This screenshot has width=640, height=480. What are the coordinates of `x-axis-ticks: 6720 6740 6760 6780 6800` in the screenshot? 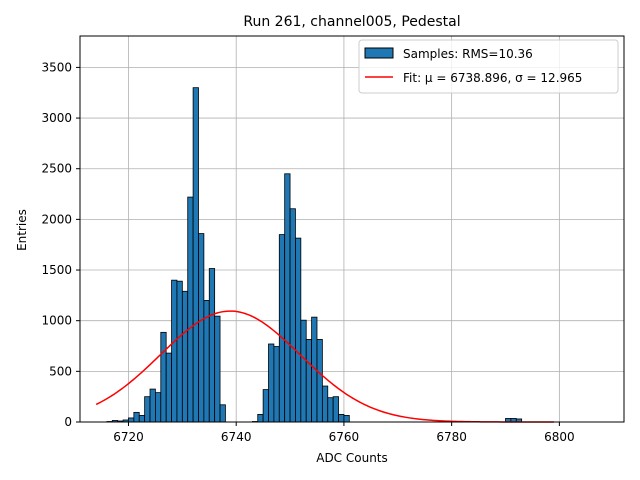 It's located at (344, 433).